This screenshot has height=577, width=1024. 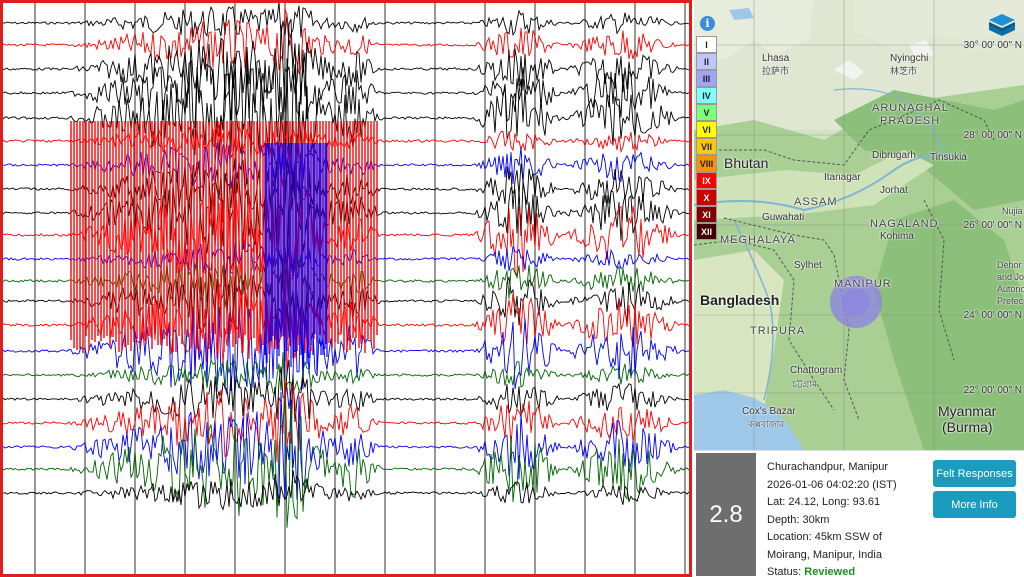 What do you see at coordinates (706, 214) in the screenshot?
I see `intensity-level-xi: XI` at bounding box center [706, 214].